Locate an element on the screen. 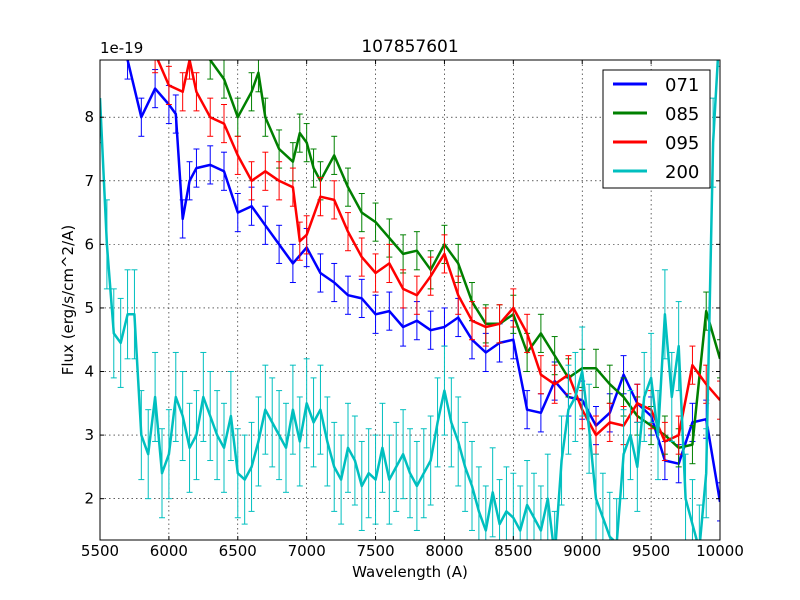  legend-label-071: 071 is located at coordinates (682, 85).